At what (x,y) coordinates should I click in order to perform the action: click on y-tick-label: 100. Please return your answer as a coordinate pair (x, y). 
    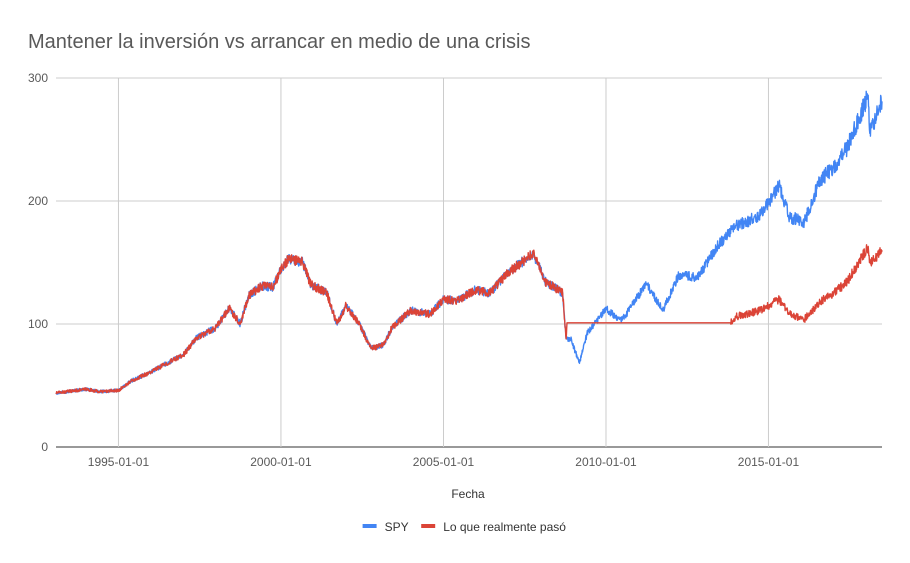
    Looking at the image, I should click on (38, 324).